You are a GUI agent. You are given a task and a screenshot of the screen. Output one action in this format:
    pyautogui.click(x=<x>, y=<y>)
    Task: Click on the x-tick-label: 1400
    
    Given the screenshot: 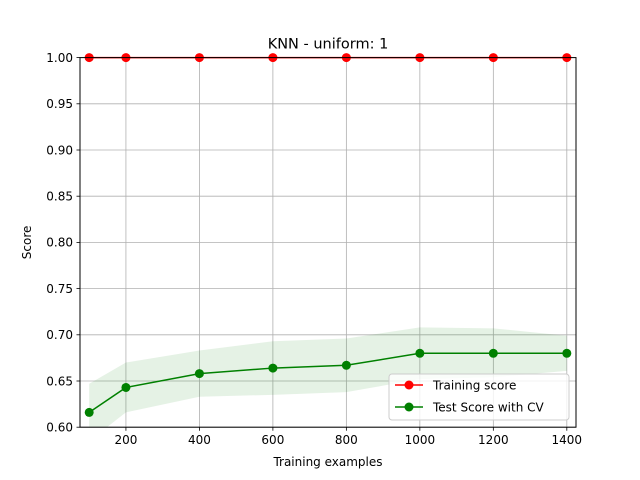 What is the action you would take?
    pyautogui.click(x=567, y=440)
    